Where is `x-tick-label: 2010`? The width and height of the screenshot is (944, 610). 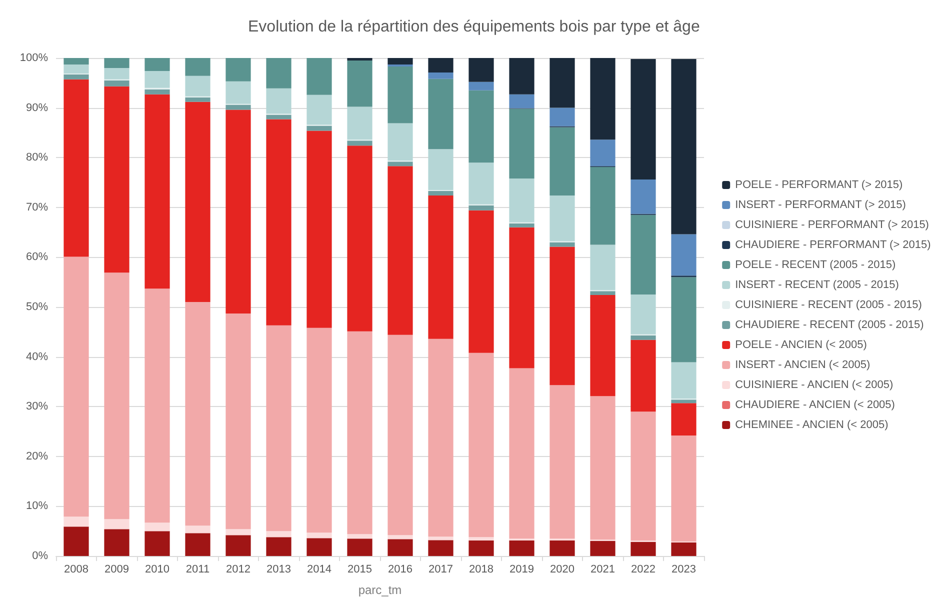 x-tick-label: 2010 is located at coordinates (157, 570).